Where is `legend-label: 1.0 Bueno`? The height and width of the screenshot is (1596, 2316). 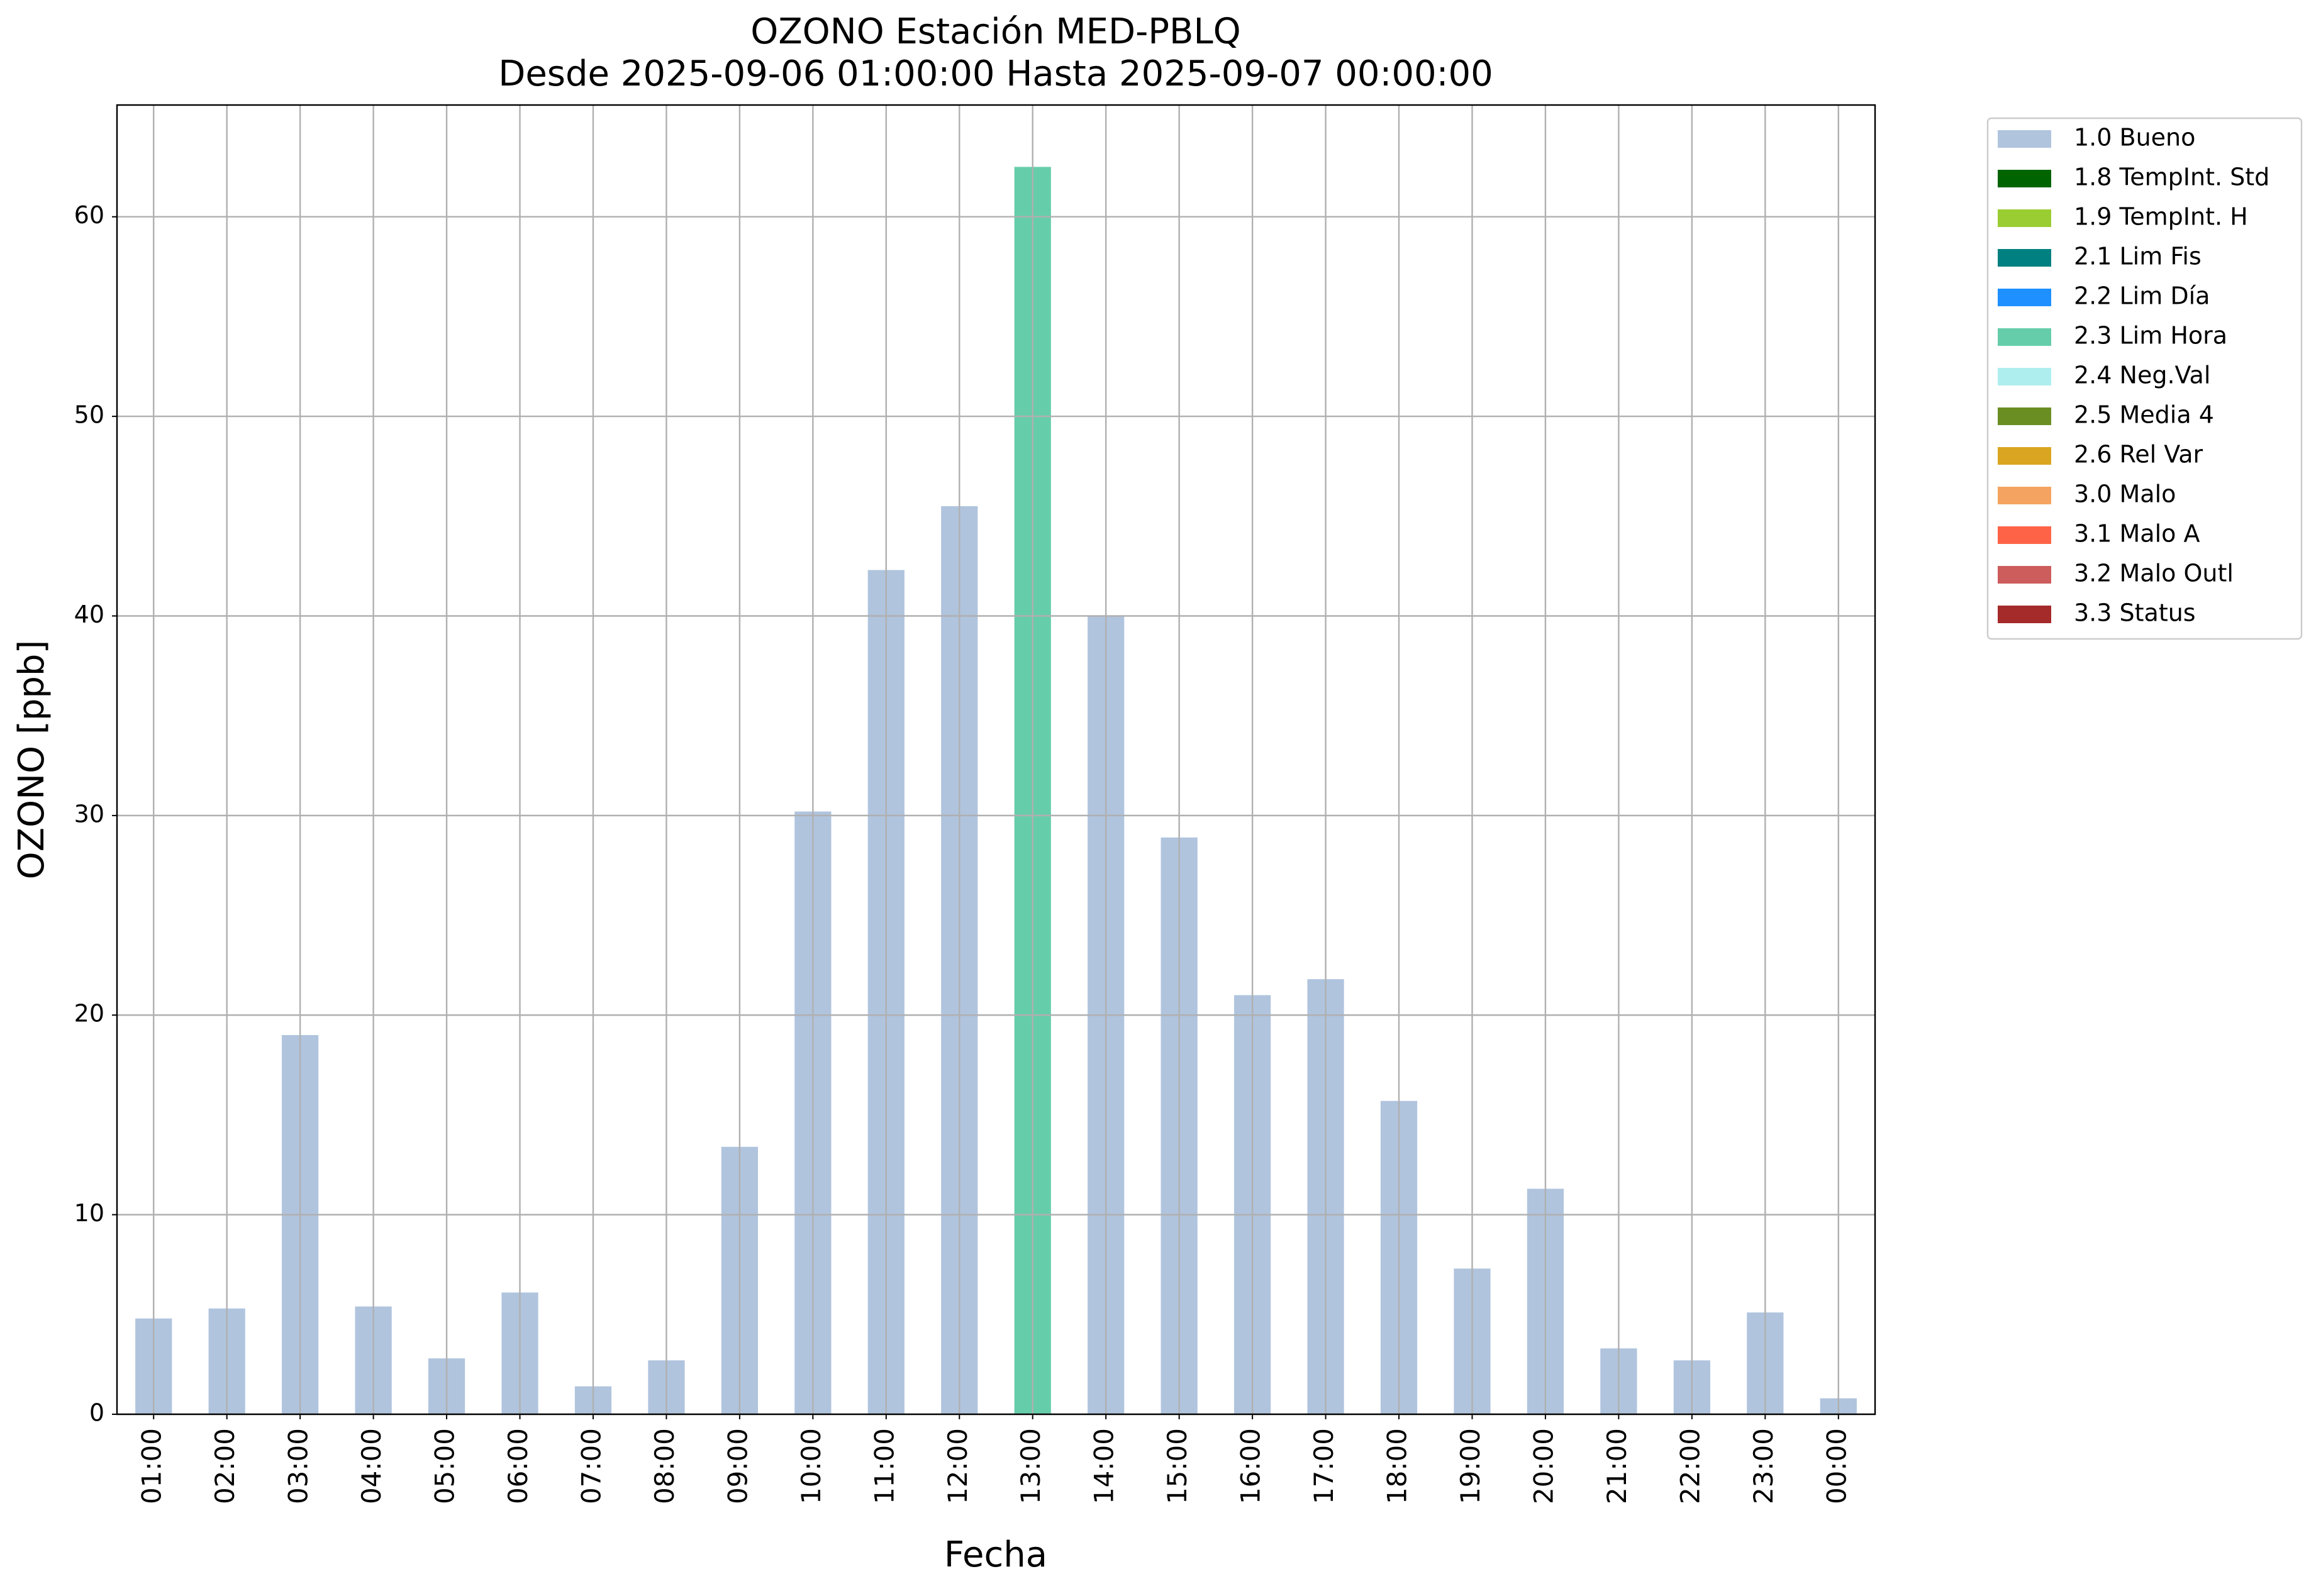 legend-label: 1.0 Bueno is located at coordinates (2134, 138).